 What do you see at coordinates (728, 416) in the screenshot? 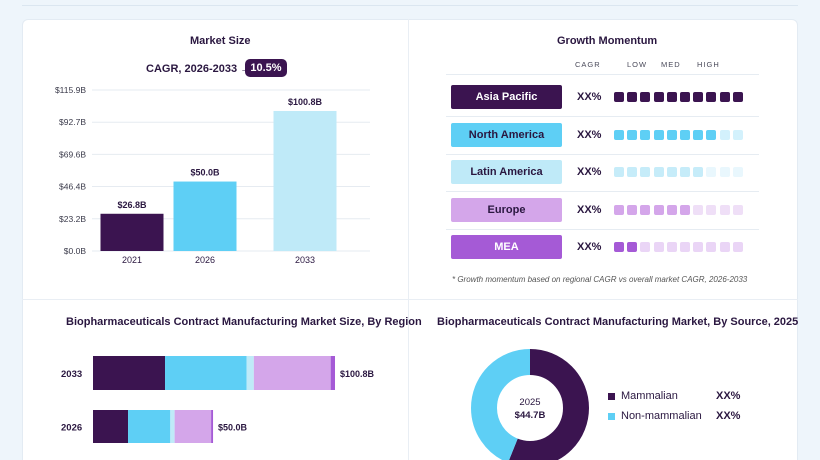
I see `legend-non-mammalian-value: XX%` at bounding box center [728, 416].